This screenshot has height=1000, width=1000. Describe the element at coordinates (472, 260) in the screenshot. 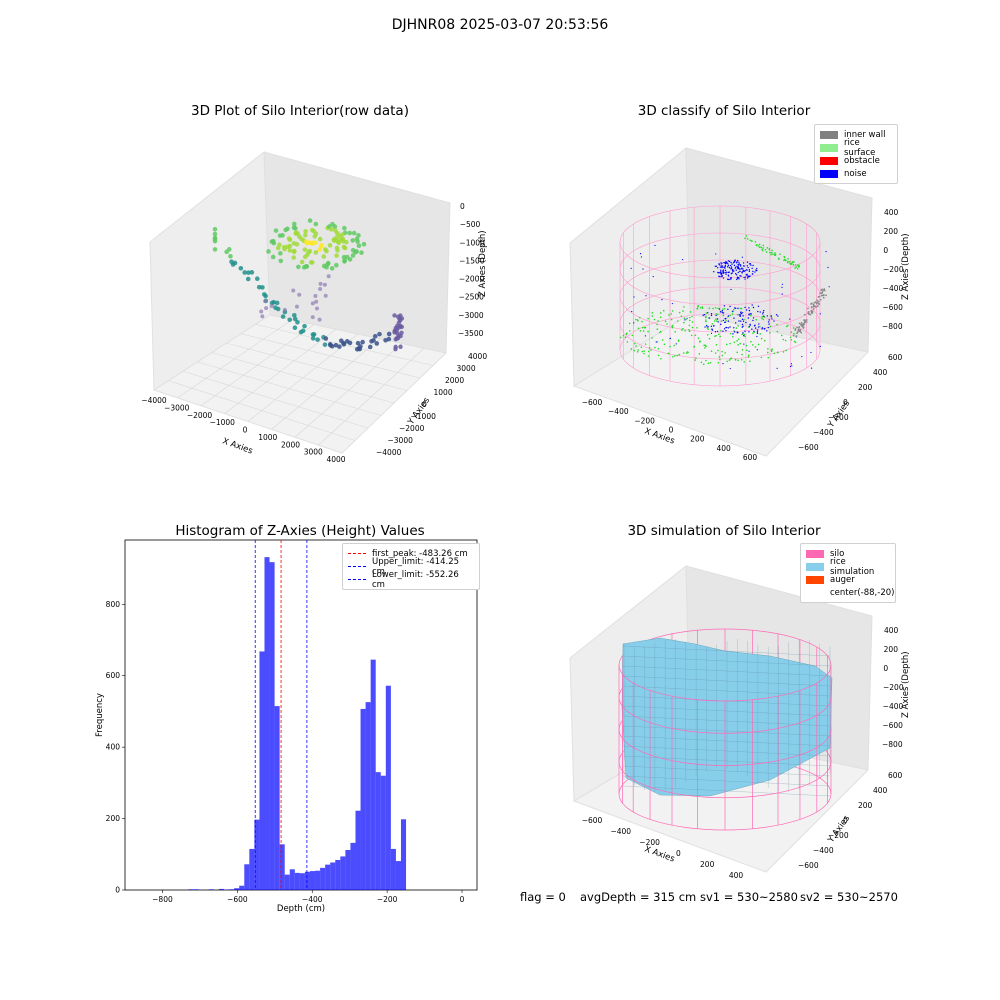

I see `raw-z-tick: −1500` at that location.